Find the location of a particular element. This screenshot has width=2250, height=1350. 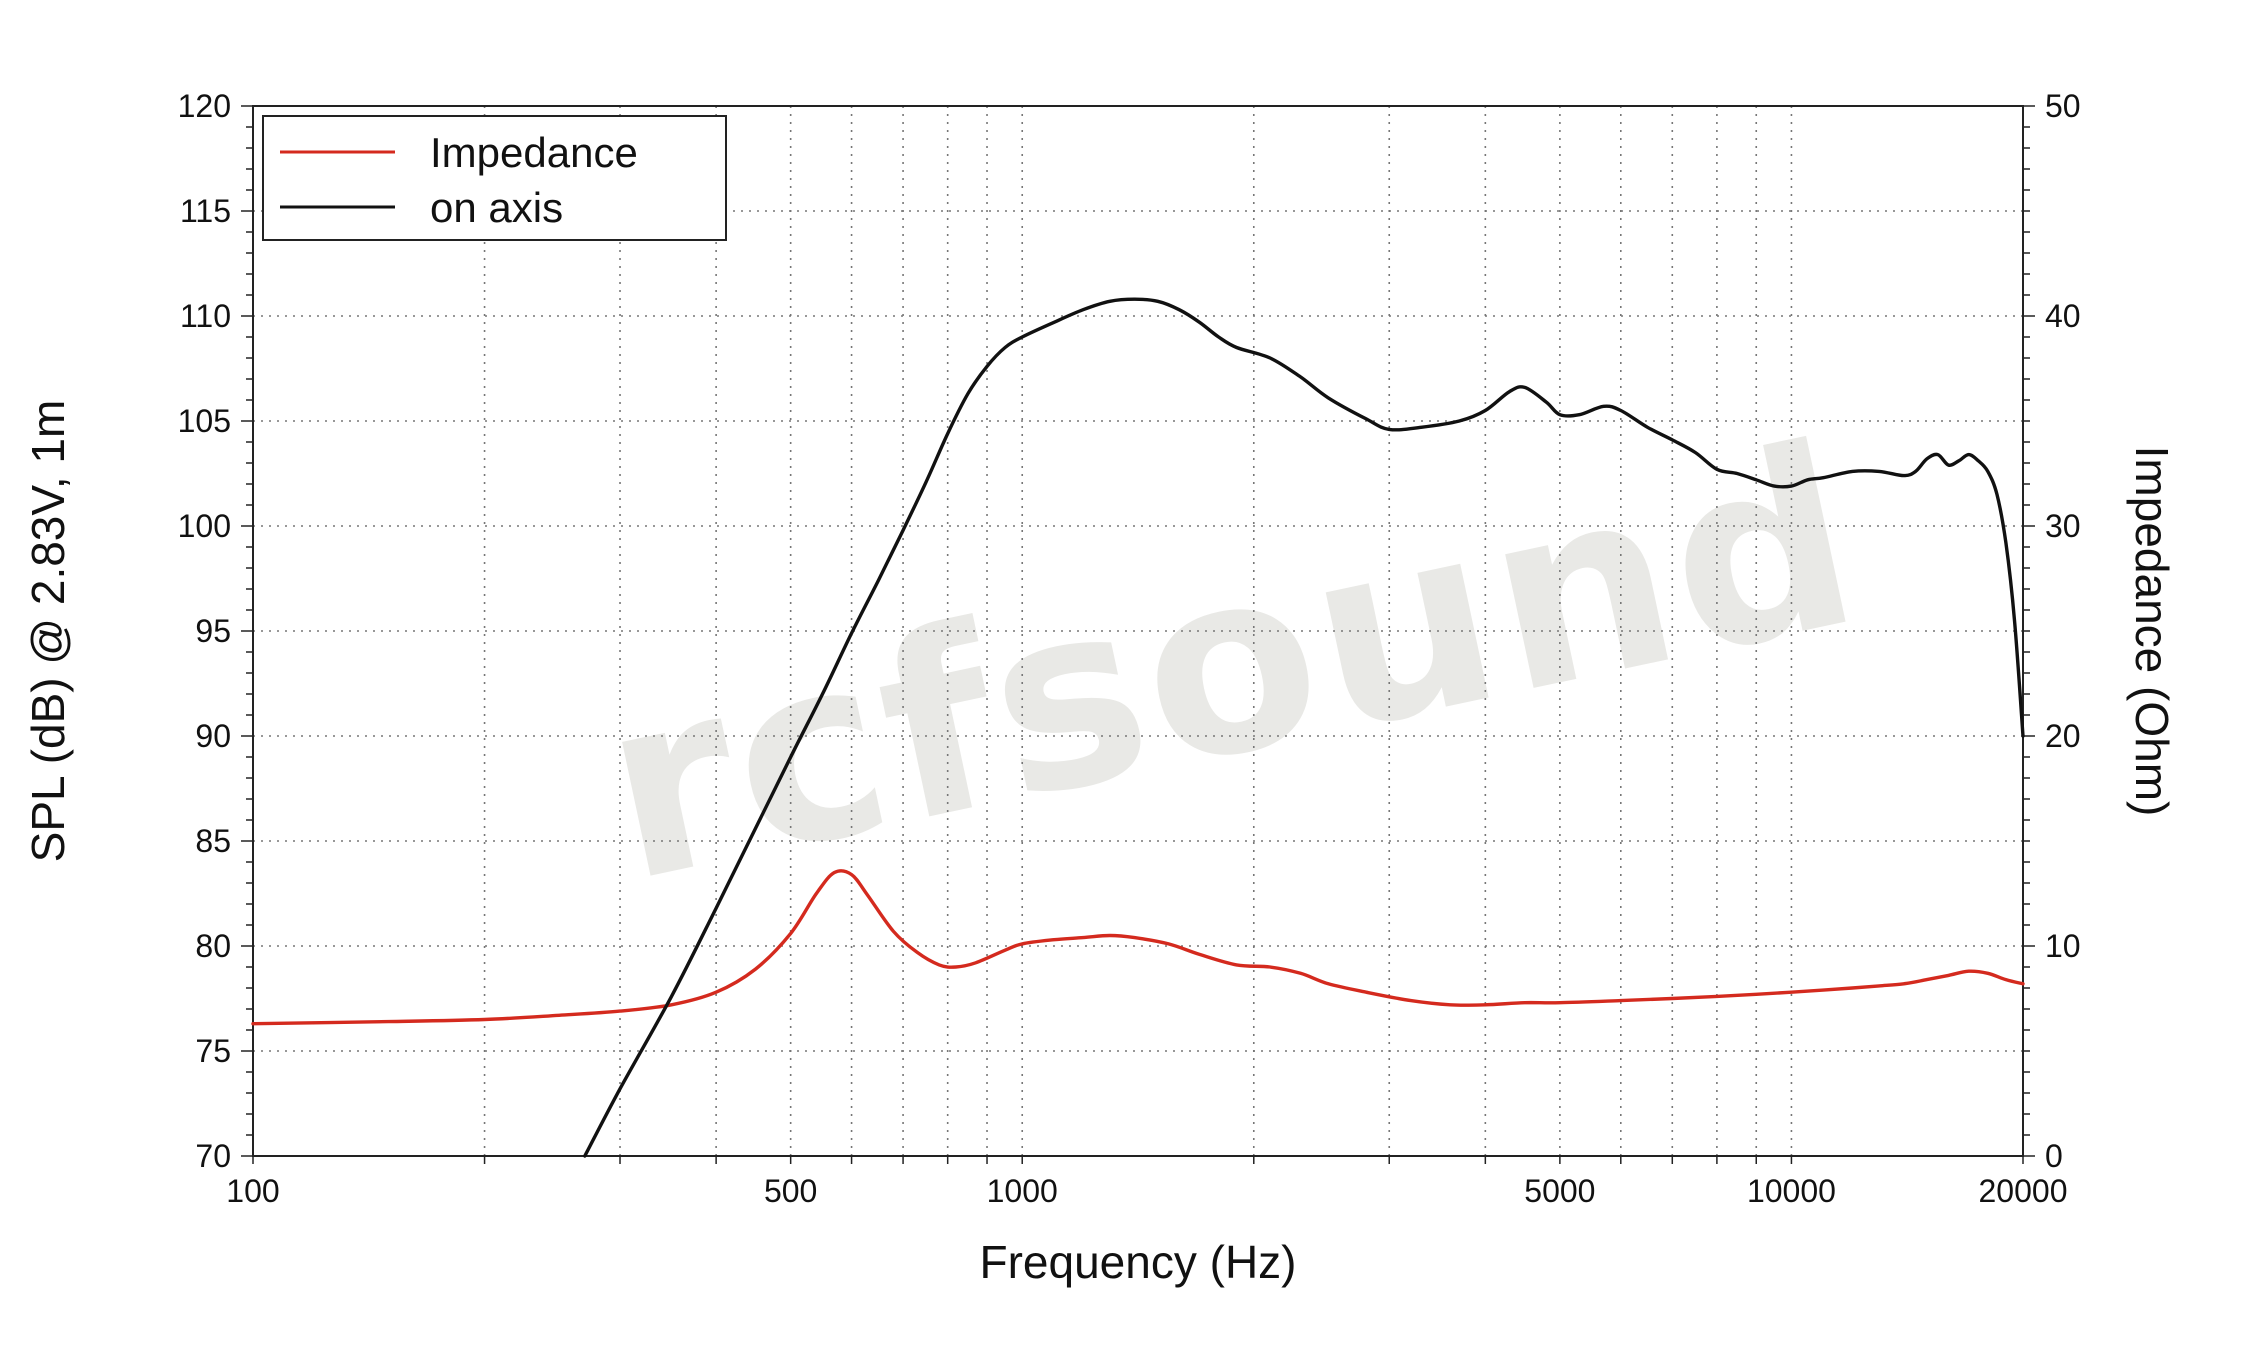

x-tick-label: 5000 is located at coordinates (1559, 1191).